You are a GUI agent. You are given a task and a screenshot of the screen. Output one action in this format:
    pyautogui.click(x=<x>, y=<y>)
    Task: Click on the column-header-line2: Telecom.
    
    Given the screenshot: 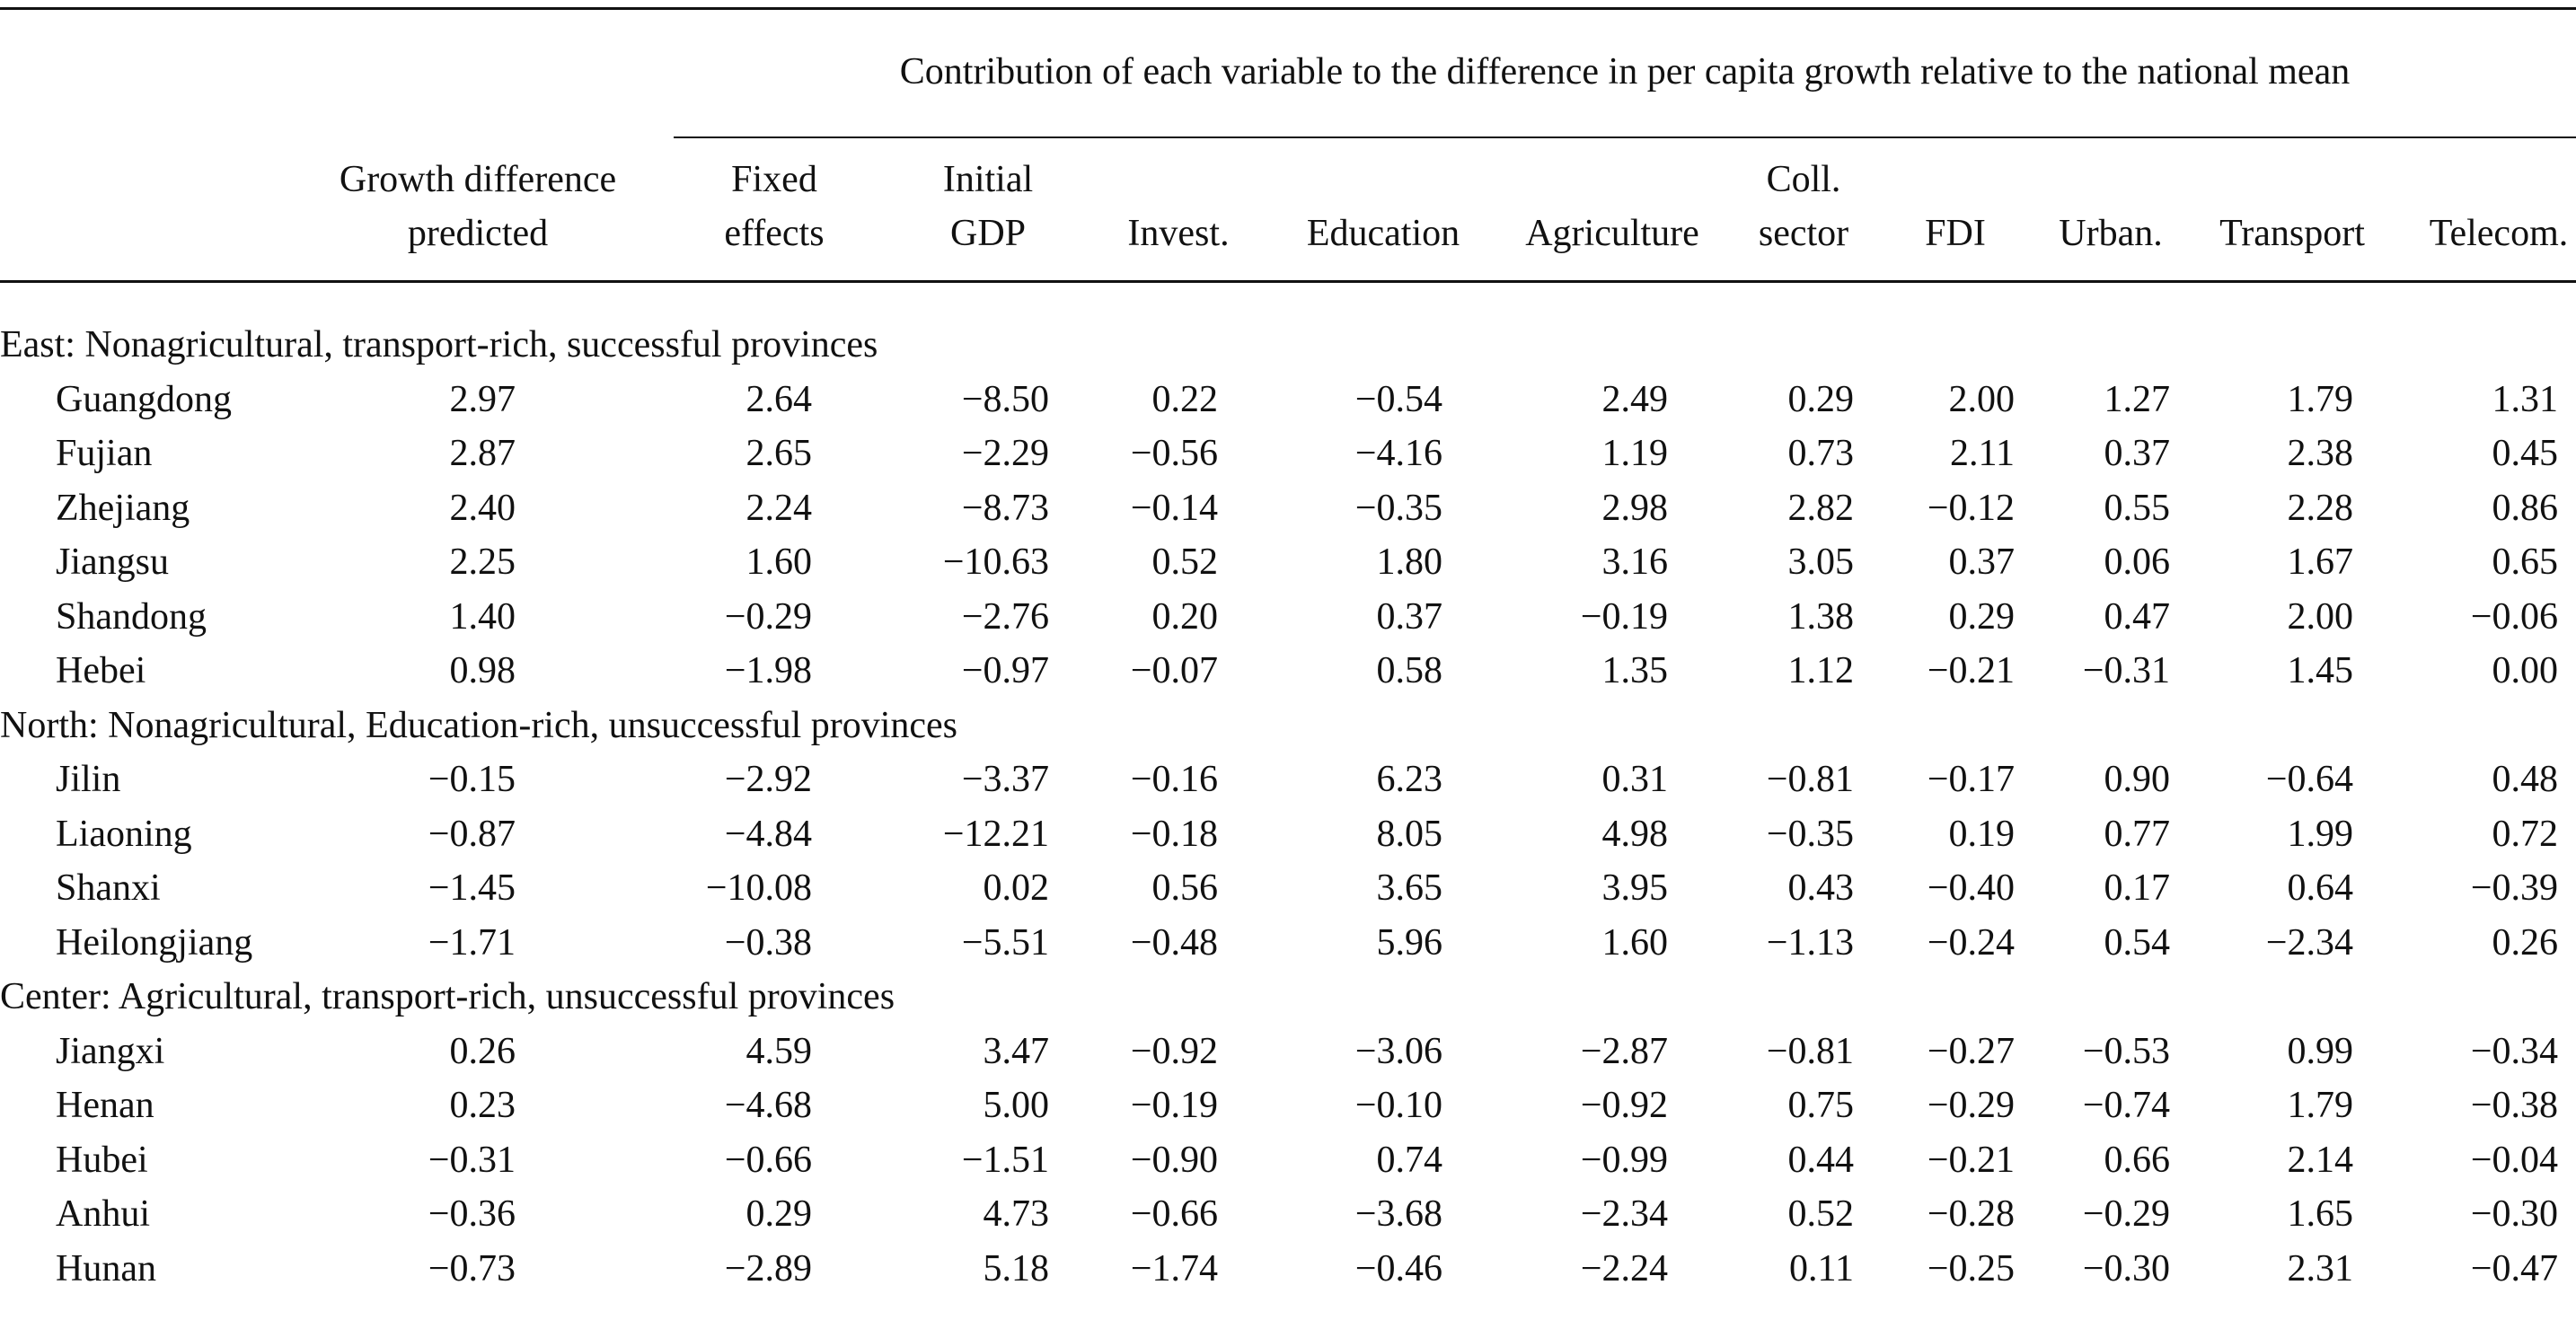 What is the action you would take?
    pyautogui.click(x=2499, y=233)
    